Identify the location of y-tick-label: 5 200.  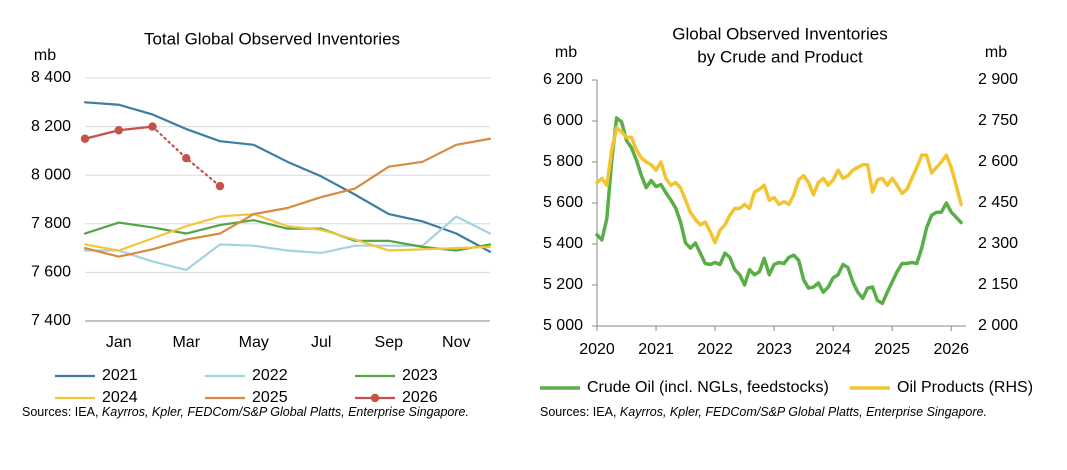
(563, 284).